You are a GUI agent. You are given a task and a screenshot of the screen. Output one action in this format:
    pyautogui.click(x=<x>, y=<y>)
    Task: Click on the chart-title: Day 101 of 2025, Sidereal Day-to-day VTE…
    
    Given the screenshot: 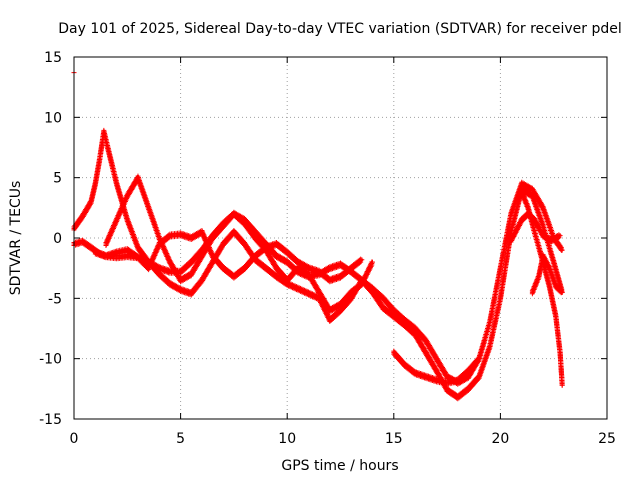 What is the action you would take?
    pyautogui.click(x=340, y=29)
    